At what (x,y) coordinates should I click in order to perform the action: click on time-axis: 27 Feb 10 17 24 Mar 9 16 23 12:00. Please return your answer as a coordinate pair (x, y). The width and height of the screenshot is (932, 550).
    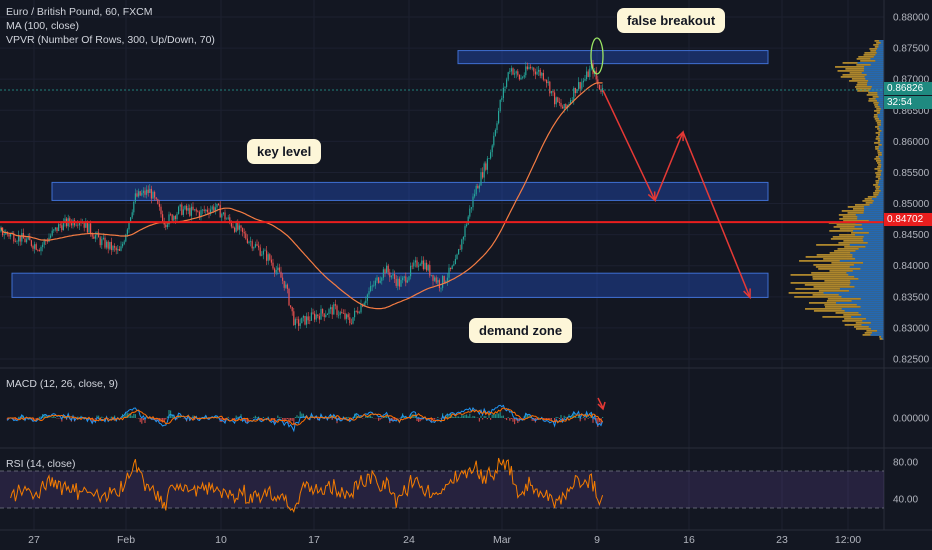
    Looking at the image, I should click on (444, 540).